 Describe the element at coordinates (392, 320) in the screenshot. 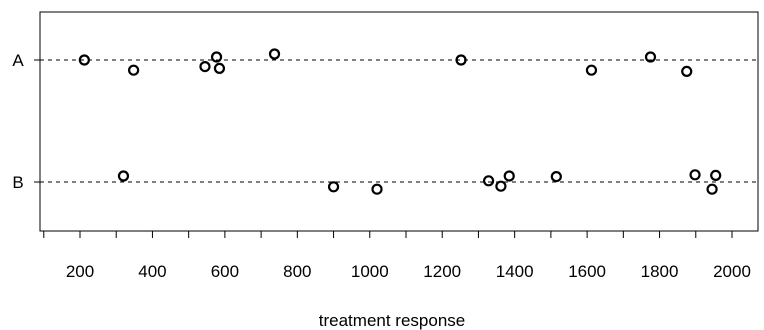

I see `x-axis-title: treatment response` at that location.